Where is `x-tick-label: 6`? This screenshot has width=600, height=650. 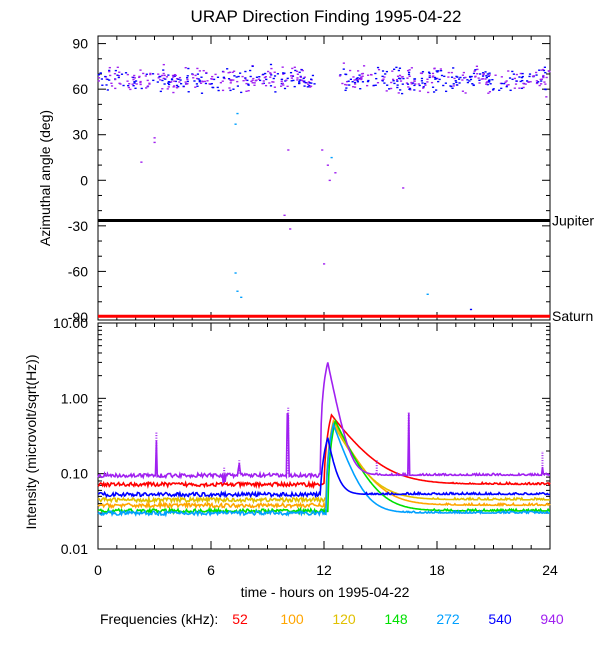 x-tick-label: 6 is located at coordinates (211, 570).